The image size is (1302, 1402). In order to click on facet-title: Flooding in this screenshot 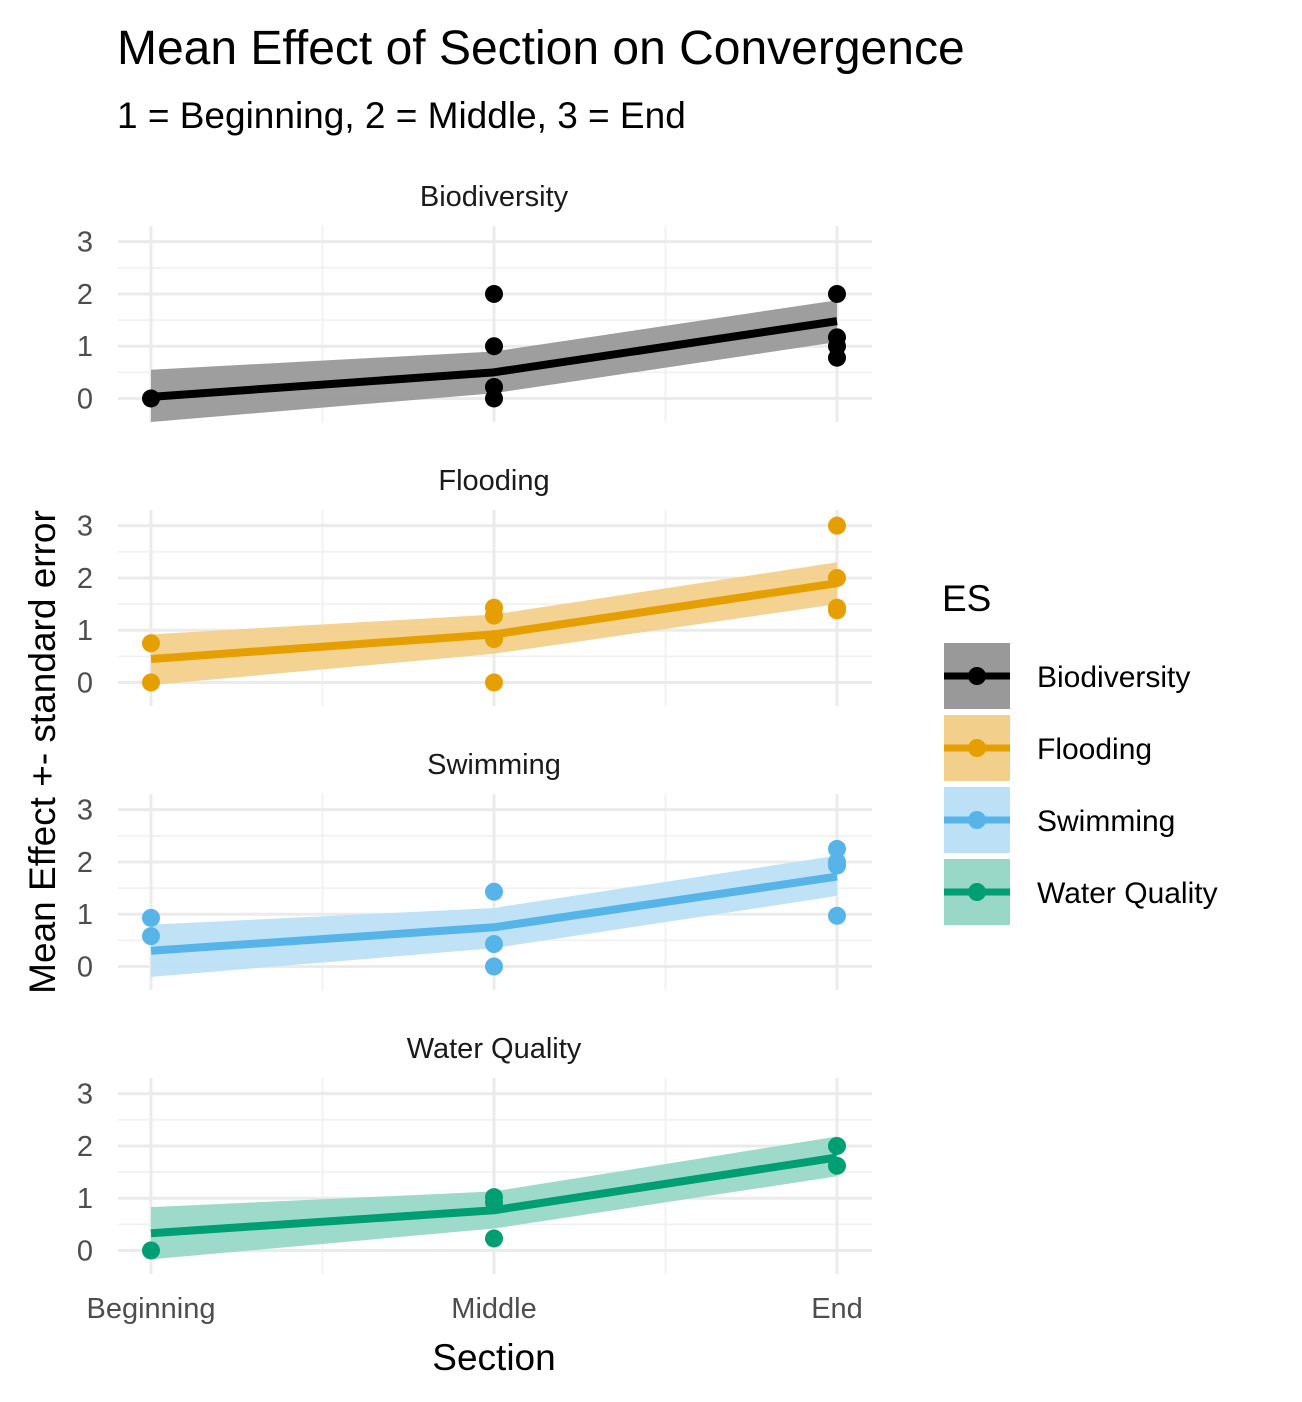, I will do `click(493, 481)`.